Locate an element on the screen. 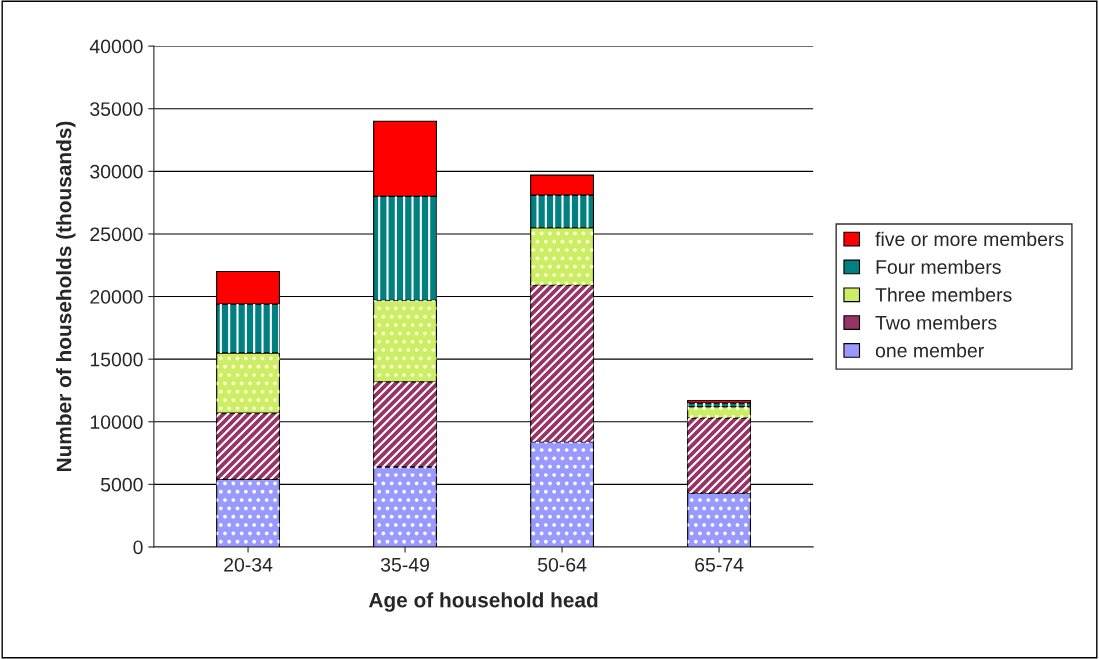 This screenshot has width=1099, height=659. y-tick-label: 25000 is located at coordinates (116, 234).